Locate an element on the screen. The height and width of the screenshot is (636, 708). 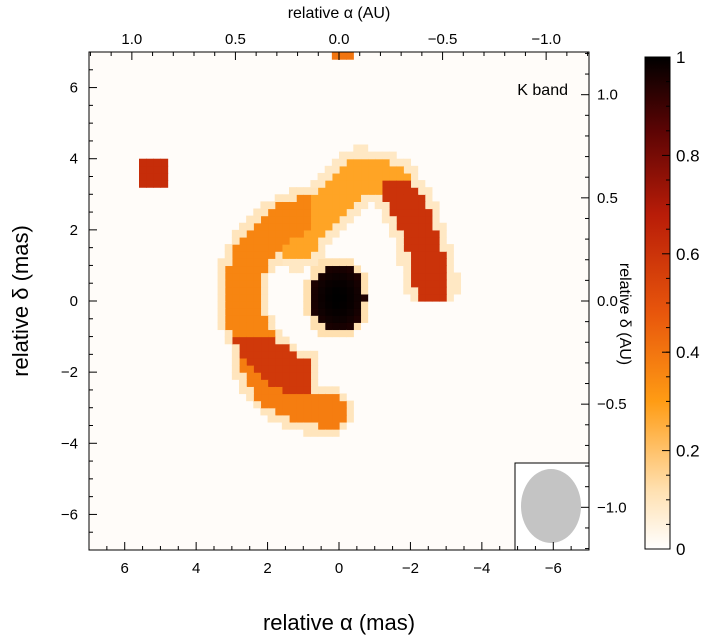
right-tick-label: 1.0 is located at coordinates (607, 95).